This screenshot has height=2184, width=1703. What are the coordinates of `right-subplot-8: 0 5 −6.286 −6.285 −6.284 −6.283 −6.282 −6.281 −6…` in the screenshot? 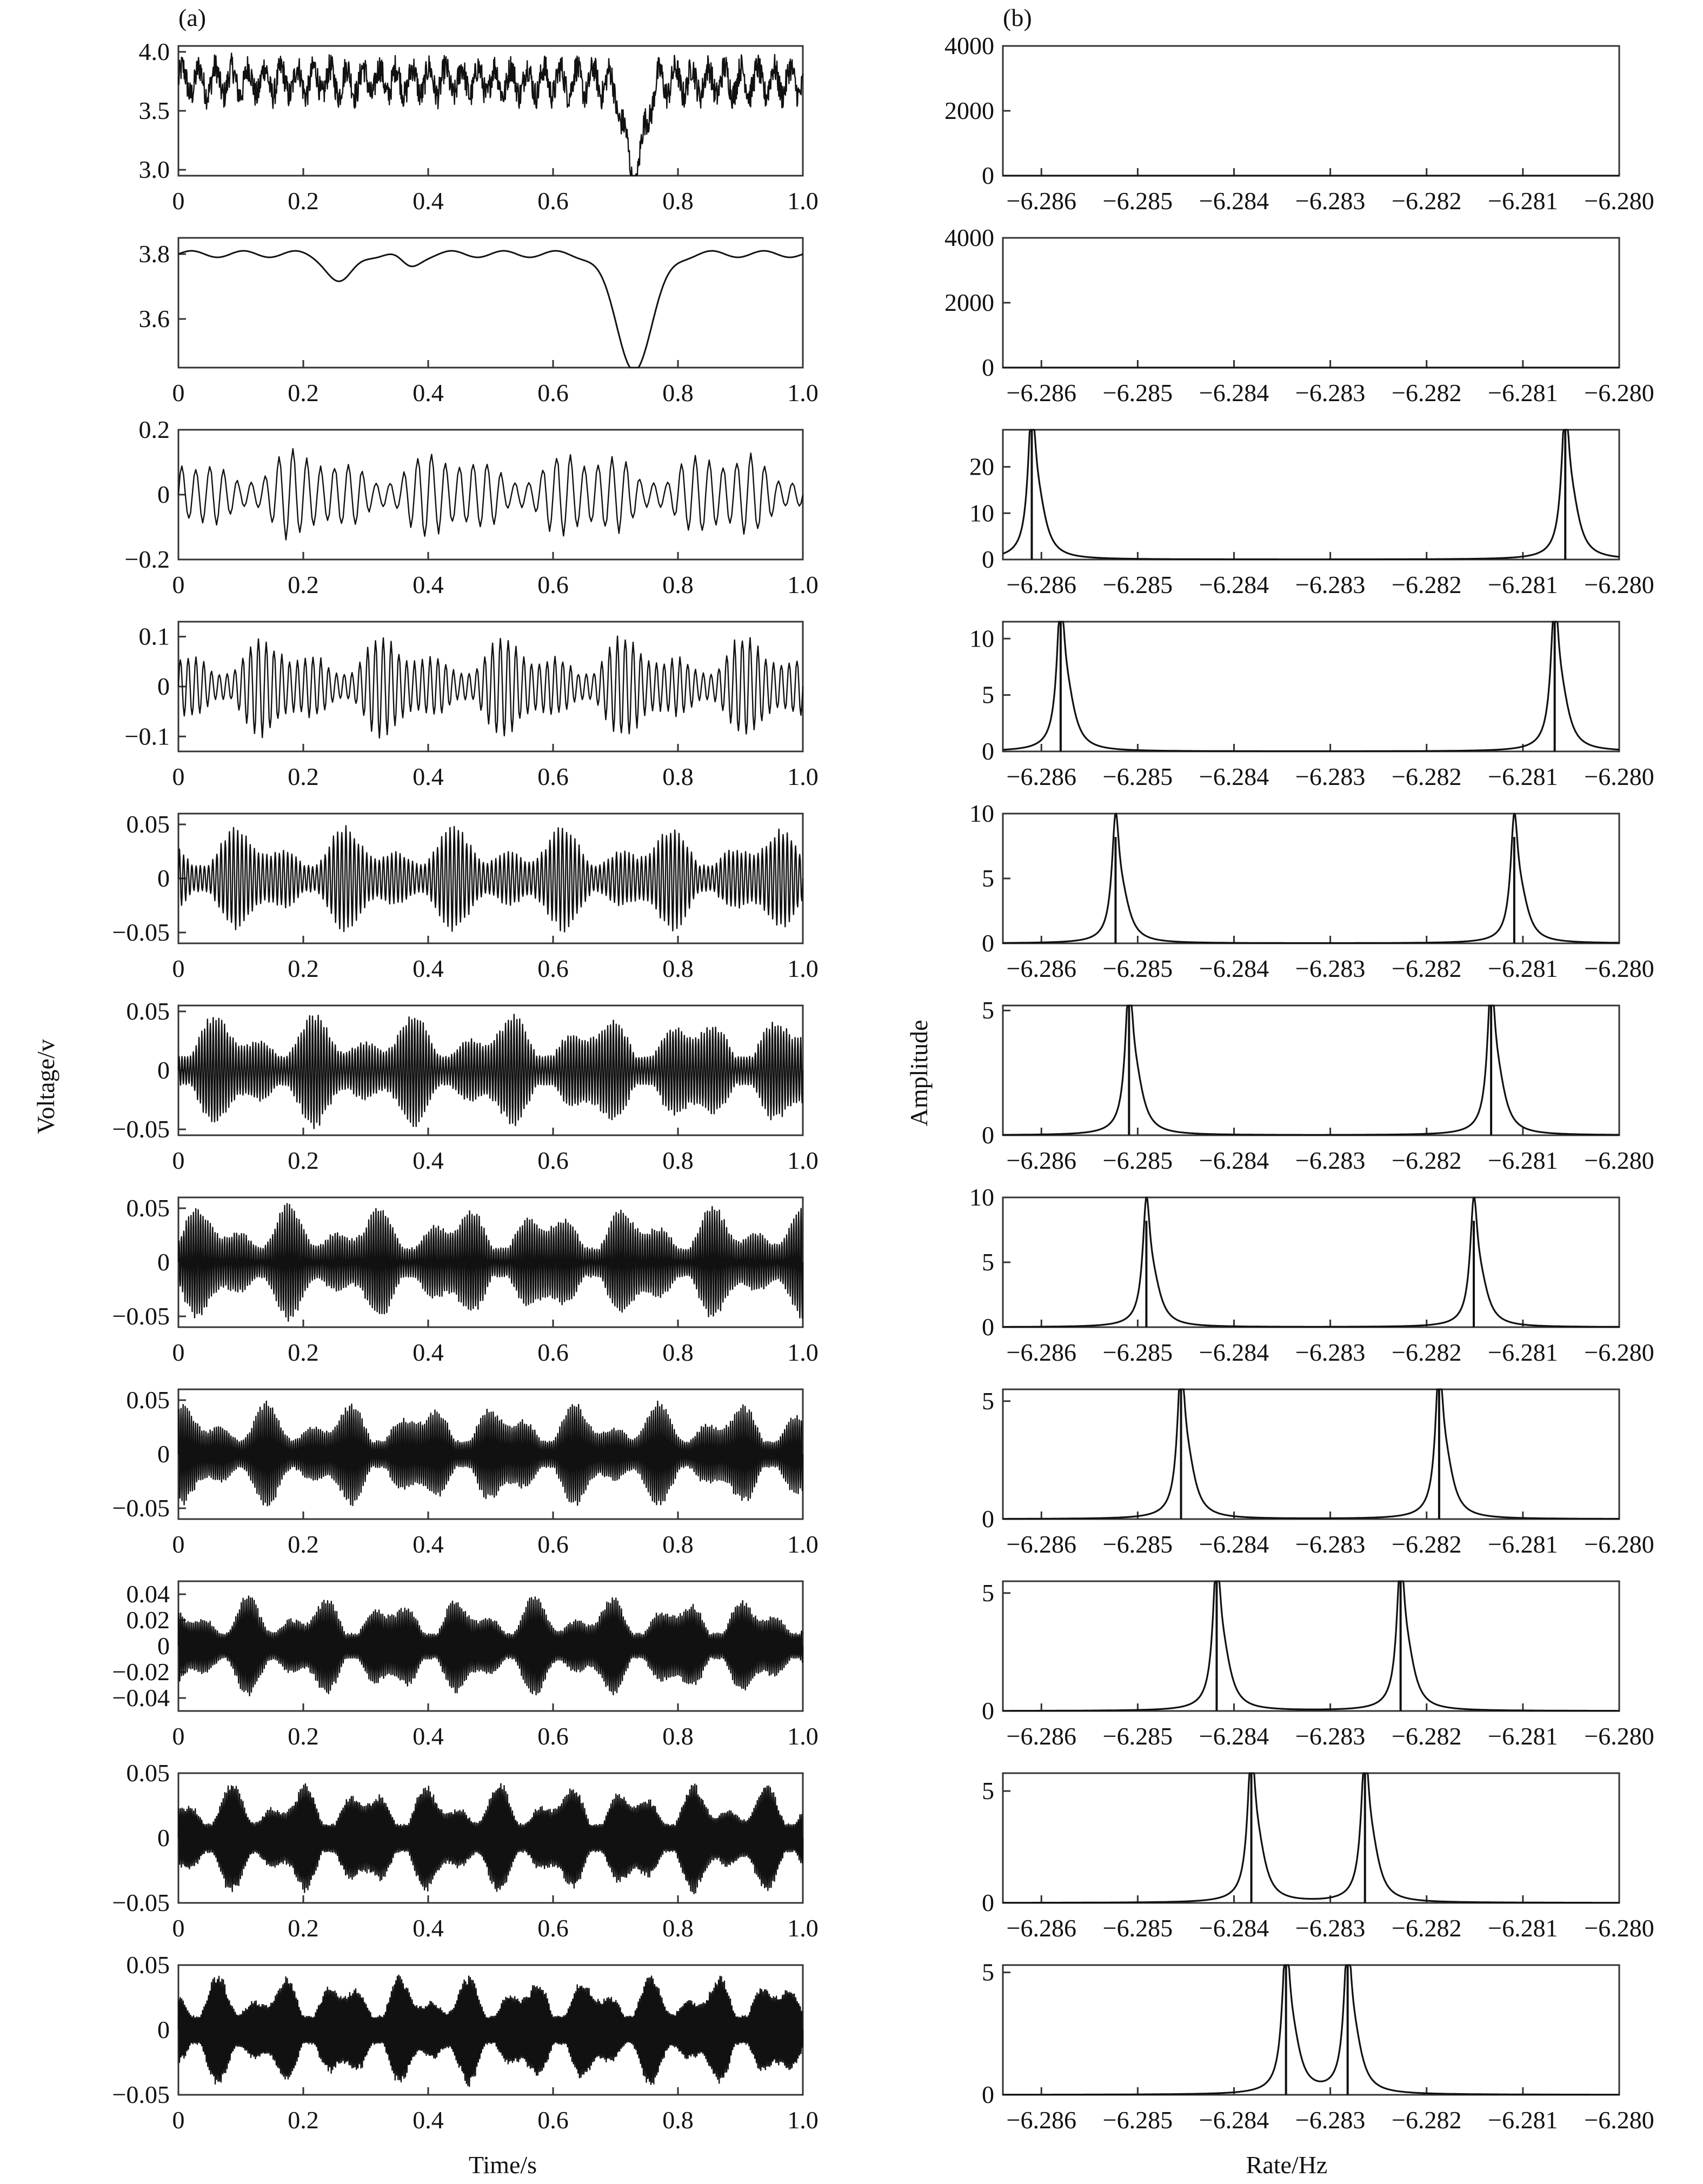 It's located at (1318, 1473).